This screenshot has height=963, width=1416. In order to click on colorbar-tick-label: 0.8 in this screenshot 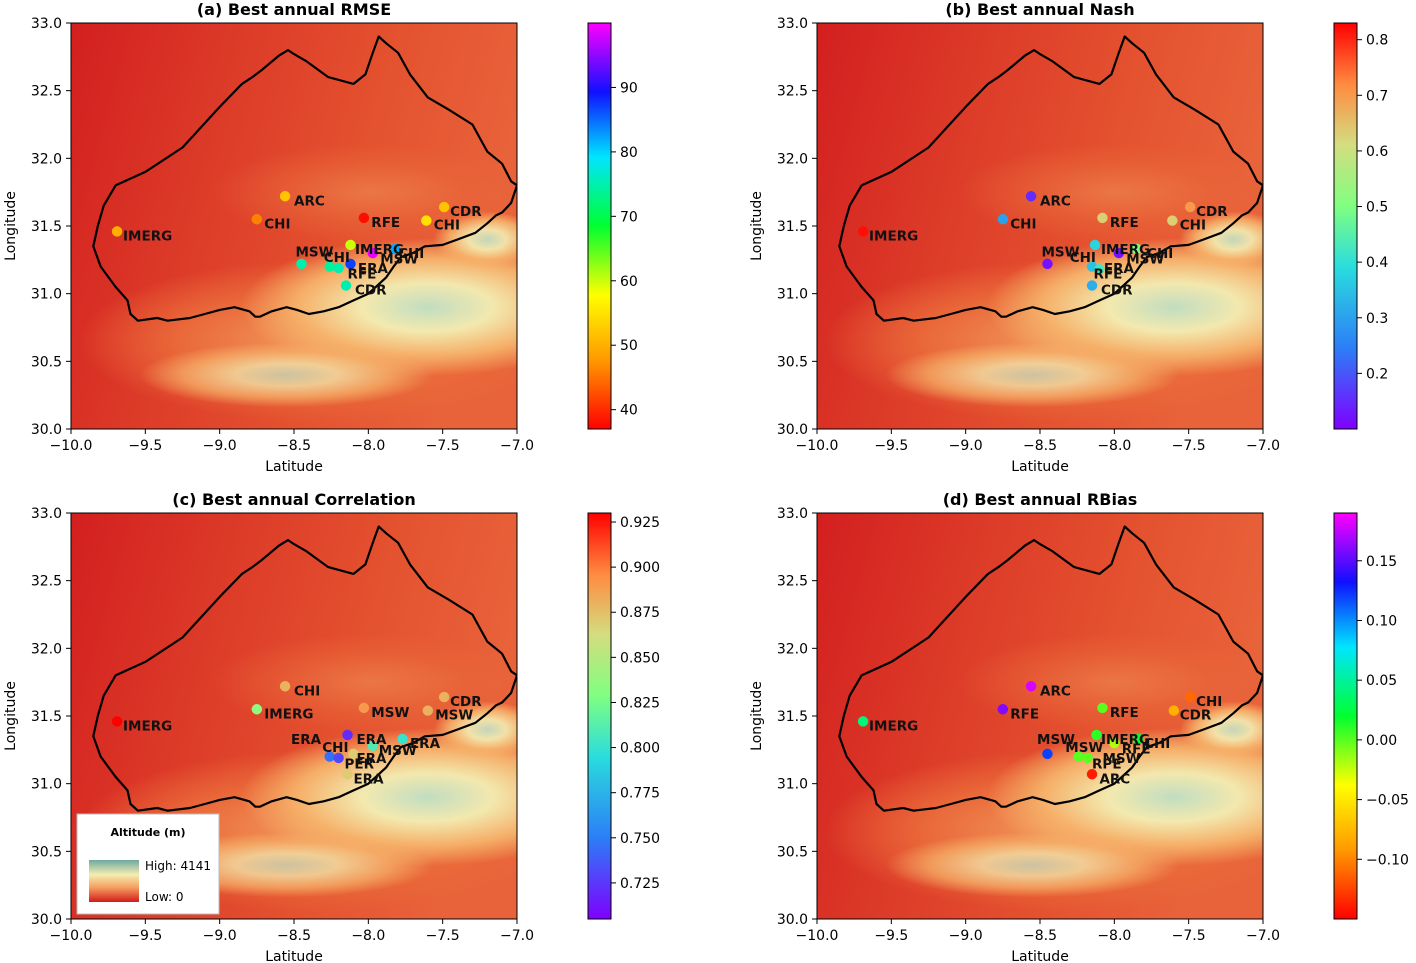, I will do `click(1377, 41)`.